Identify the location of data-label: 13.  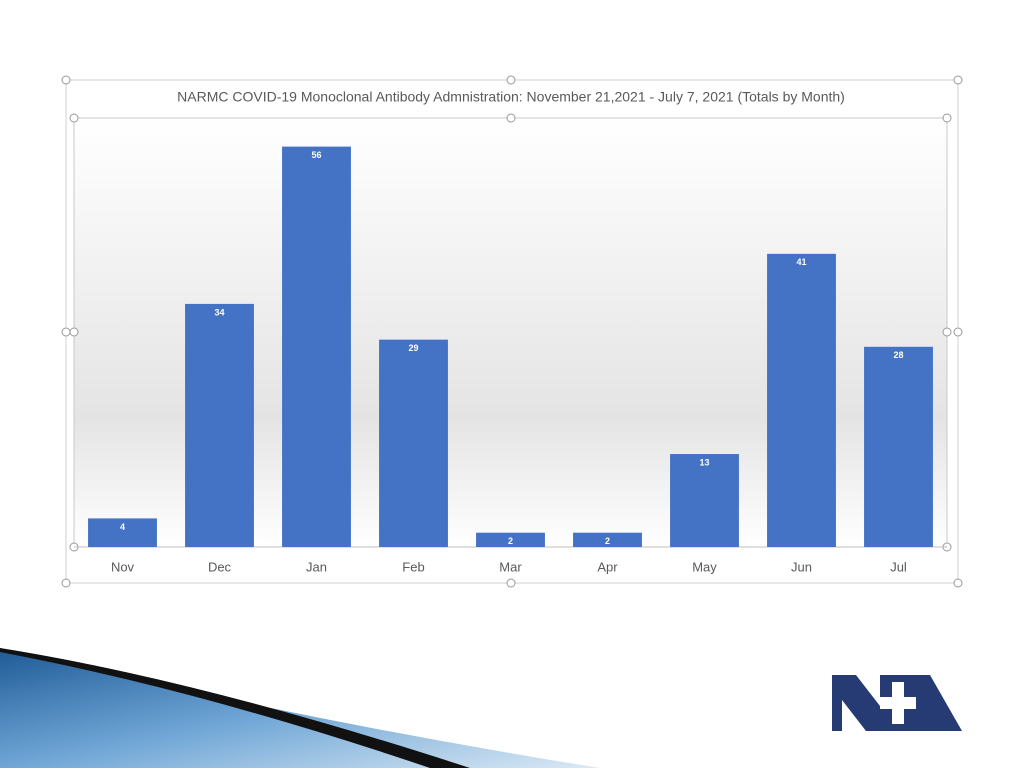
(704, 462).